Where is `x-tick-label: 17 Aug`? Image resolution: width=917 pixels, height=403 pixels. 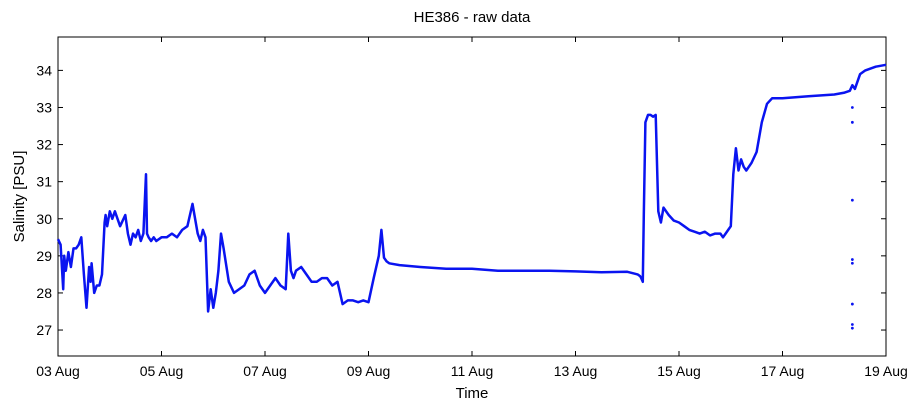 x-tick-label: 17 Aug is located at coordinates (783, 371).